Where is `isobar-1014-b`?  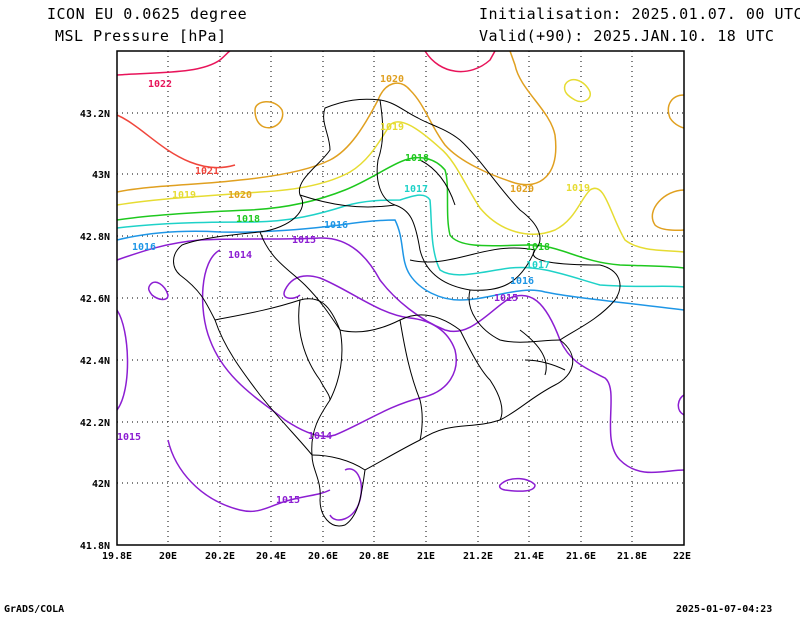 isobar-1014-b is located at coordinates (345, 494).